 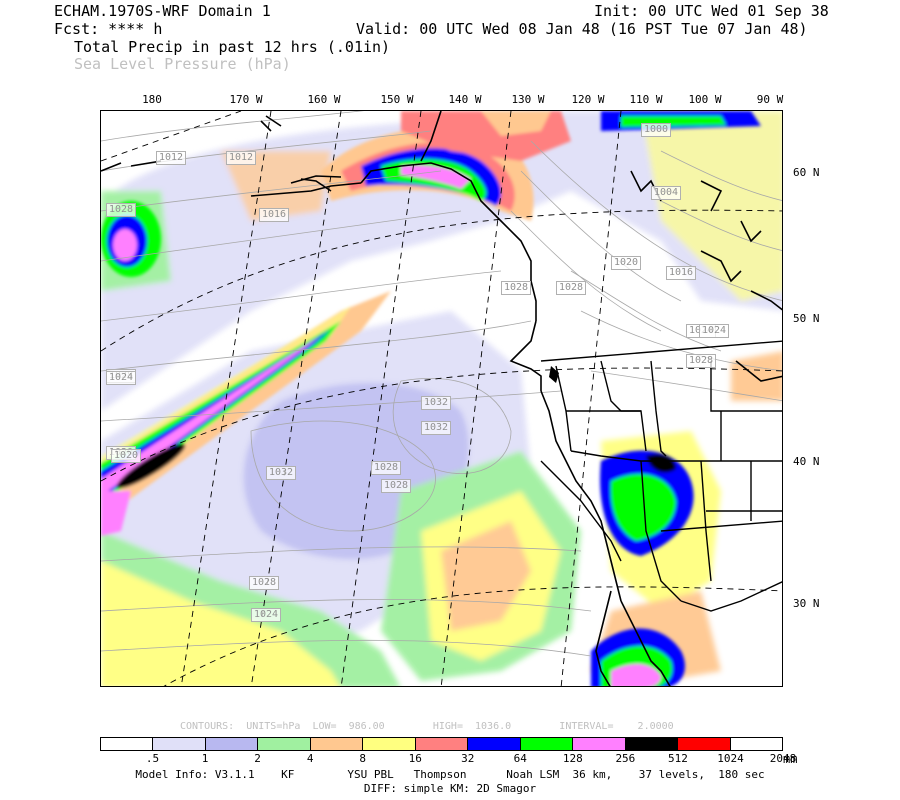 What do you see at coordinates (257, 758) in the screenshot?
I see `colorbar-label: 2` at bounding box center [257, 758].